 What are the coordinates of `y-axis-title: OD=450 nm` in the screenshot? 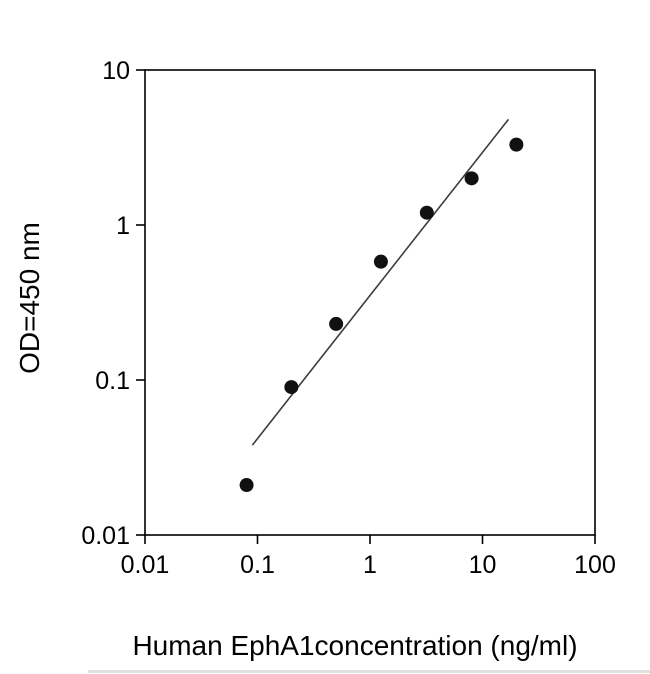 It's located at (29, 298).